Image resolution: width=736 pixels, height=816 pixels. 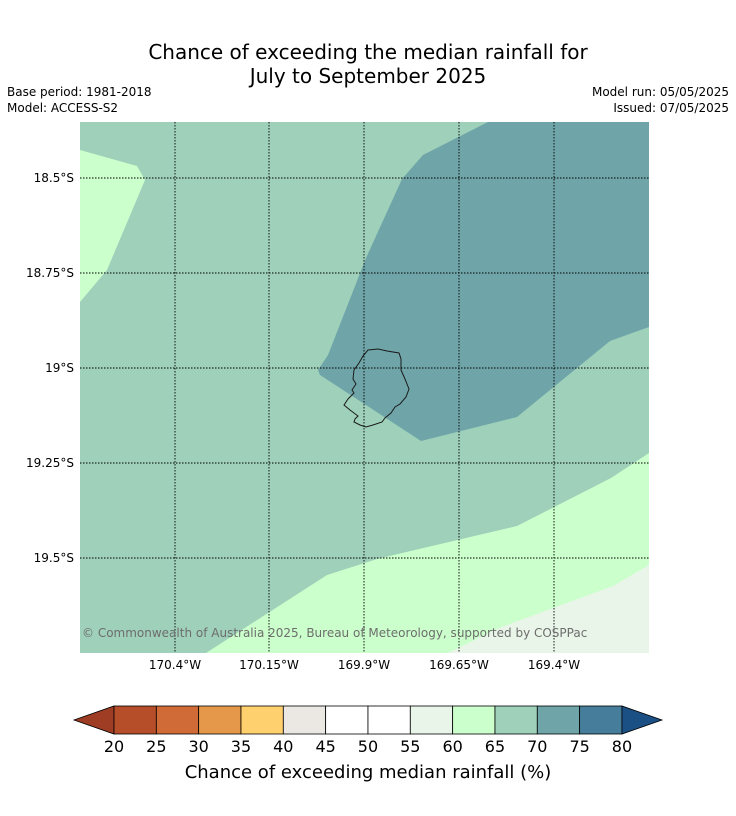 What do you see at coordinates (50, 463) in the screenshot?
I see `lat-label: 19.25°S` at bounding box center [50, 463].